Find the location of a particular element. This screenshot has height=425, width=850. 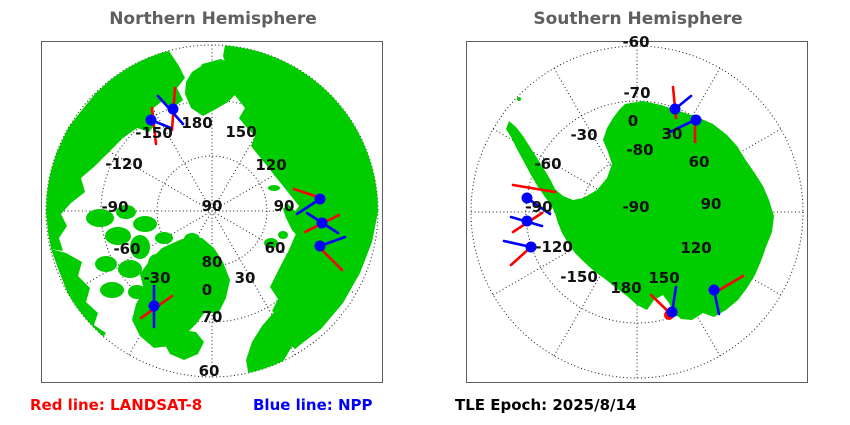

north-map-title: Northern Hemisphere is located at coordinates (213, 19).